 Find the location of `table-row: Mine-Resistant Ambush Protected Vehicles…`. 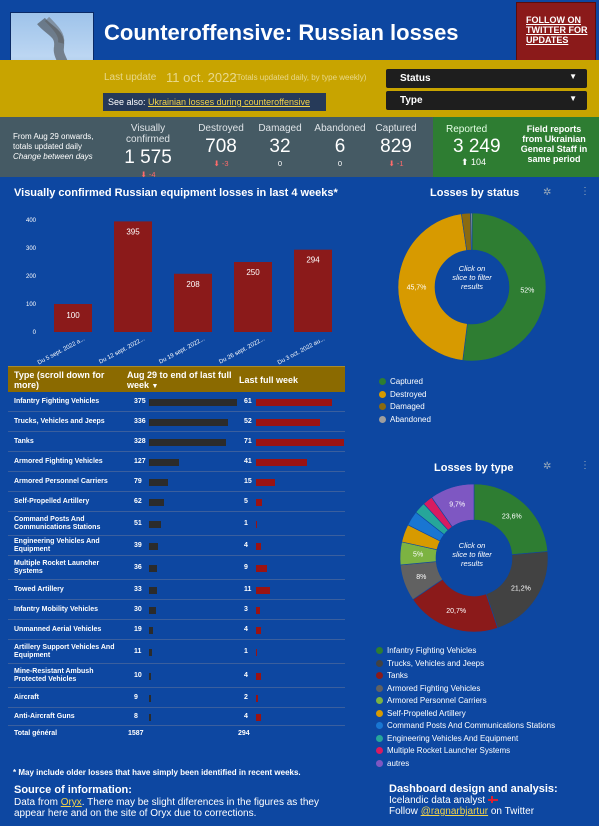

table-row: Mine-Resistant Ambush Protected Vehicles… is located at coordinates (176, 676).